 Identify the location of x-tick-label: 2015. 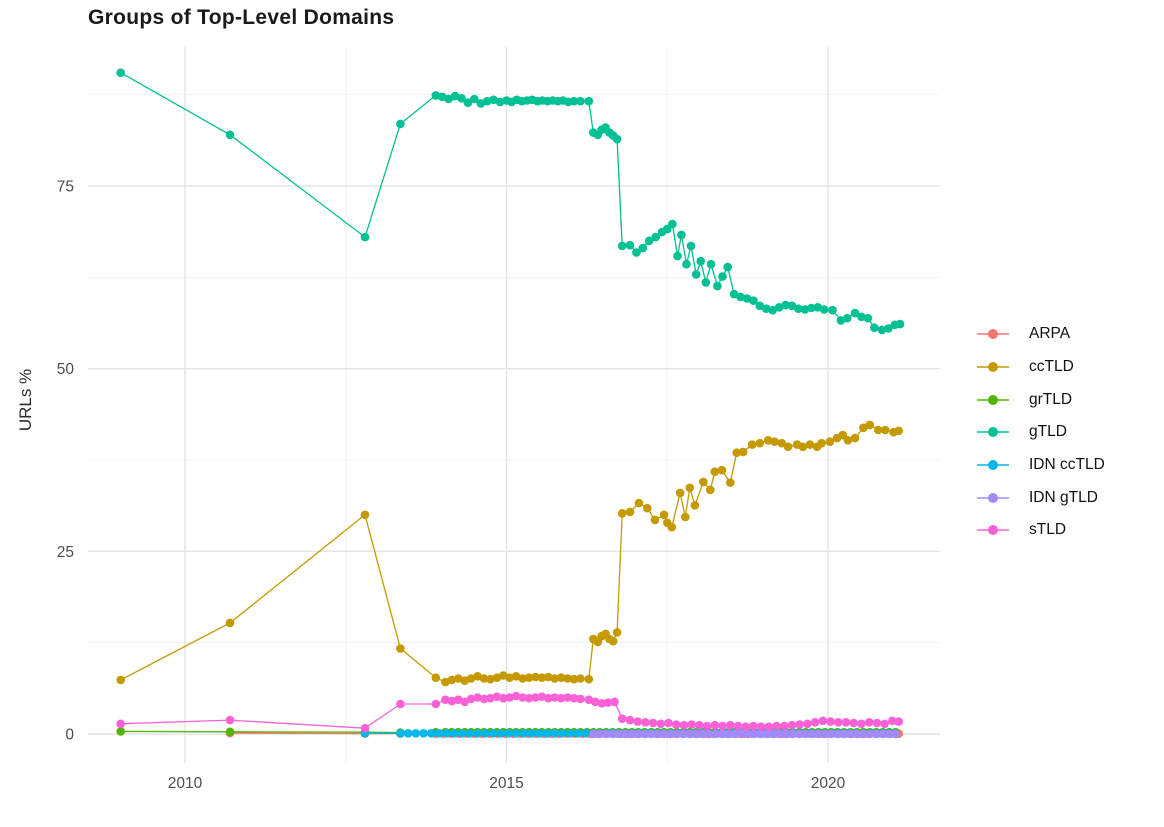
(506, 783).